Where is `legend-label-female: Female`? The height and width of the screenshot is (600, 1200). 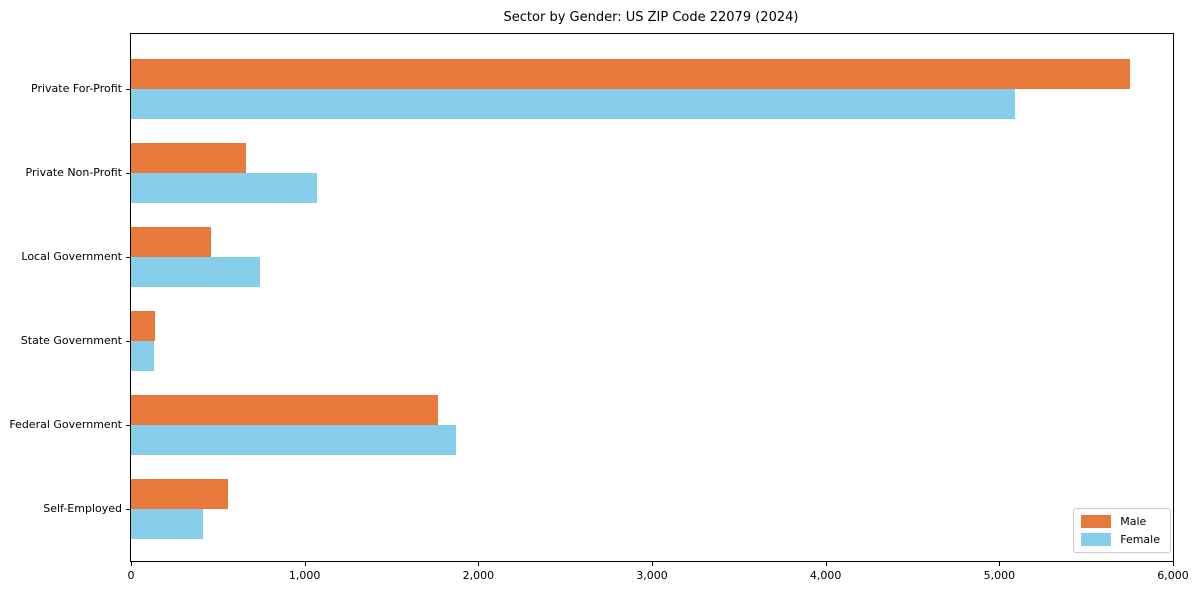
legend-label-female: Female is located at coordinates (1140, 539).